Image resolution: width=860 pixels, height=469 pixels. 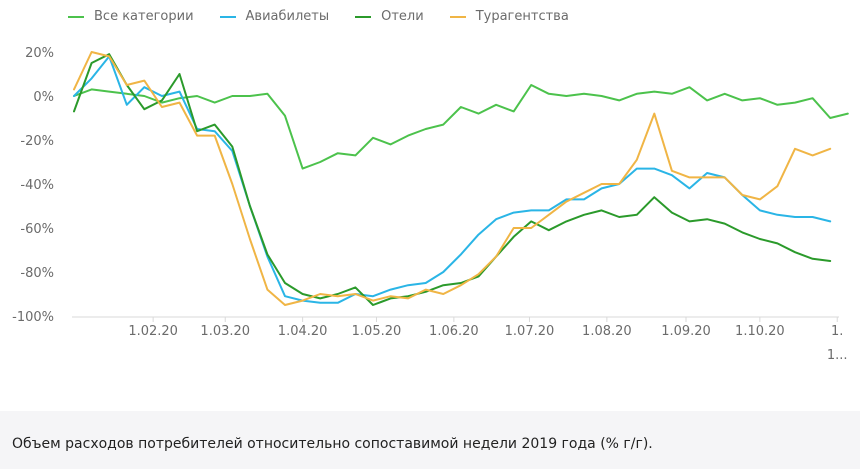 What do you see at coordinates (607, 331) in the screenshot?
I see `x-tick-label-6: 1.08.20` at bounding box center [607, 331].